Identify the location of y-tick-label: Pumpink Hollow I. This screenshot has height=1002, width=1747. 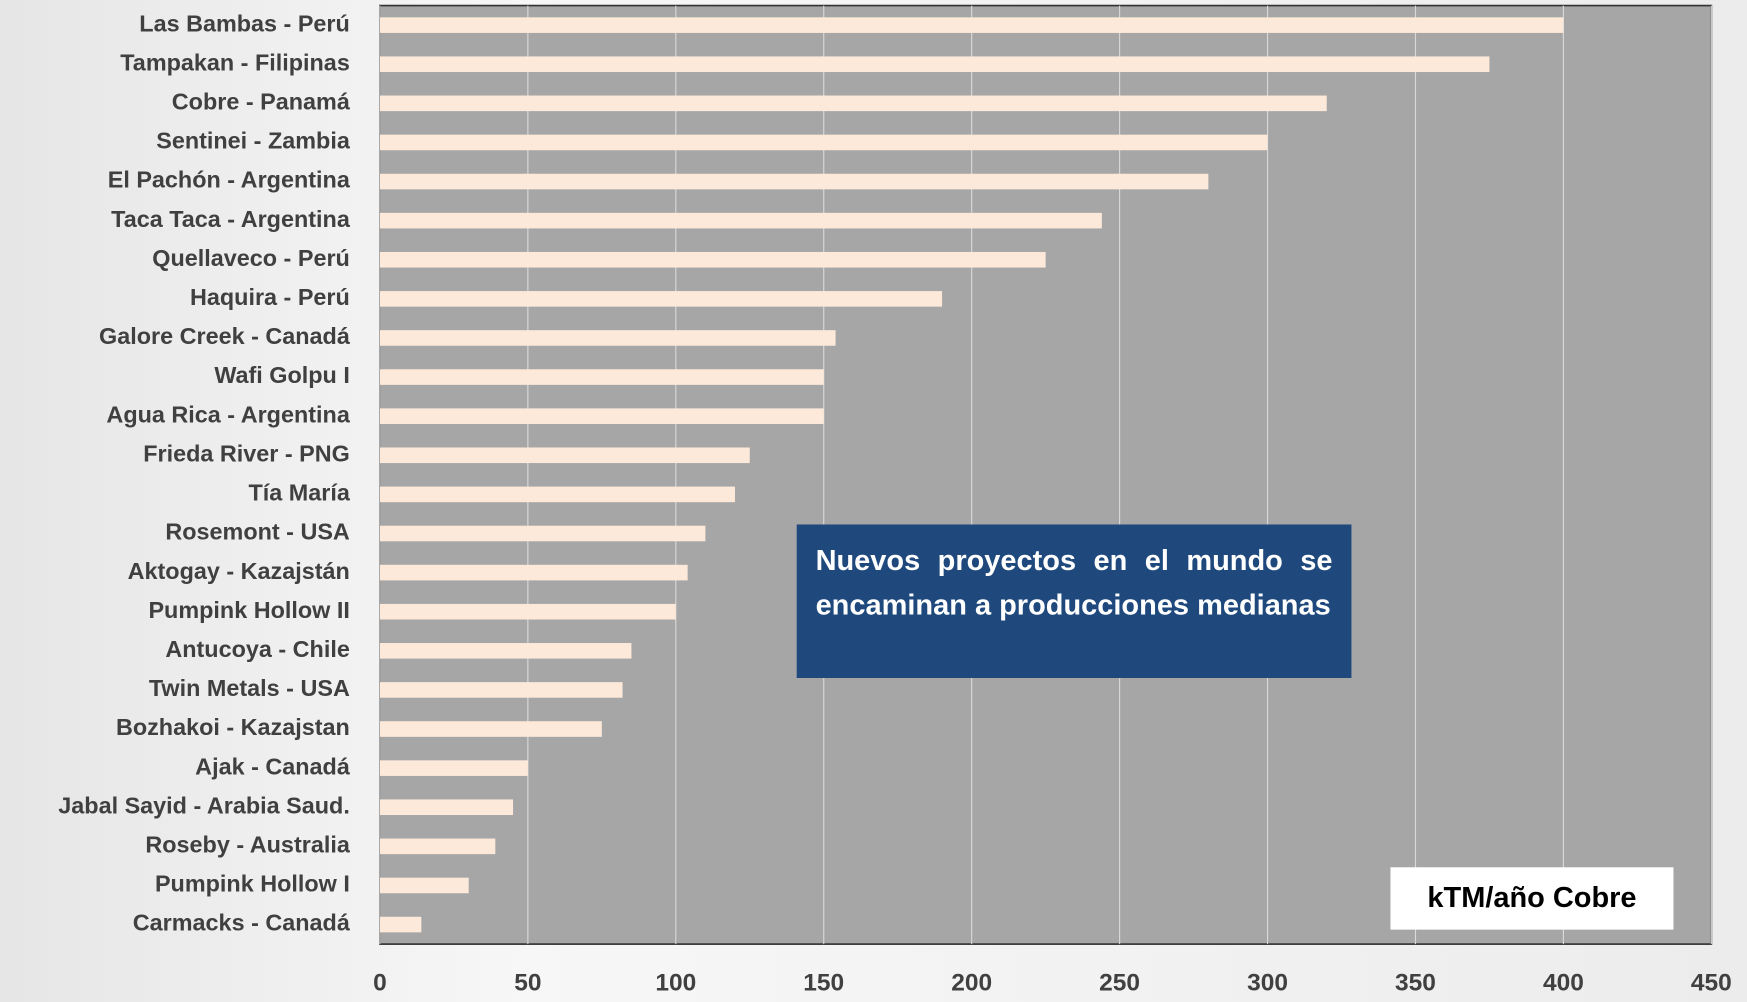
(252, 884).